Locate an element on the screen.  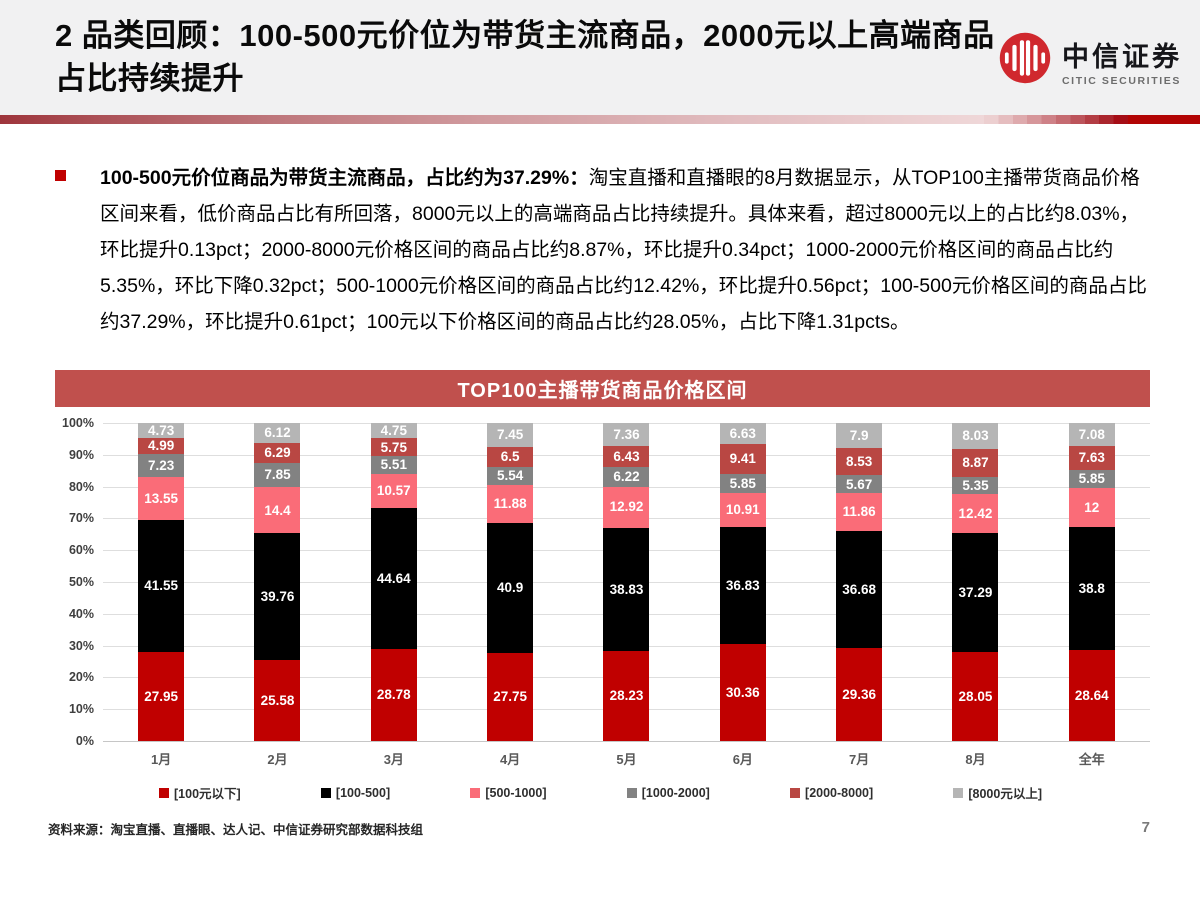
x-axis-label: 8月 is located at coordinates (975, 759).